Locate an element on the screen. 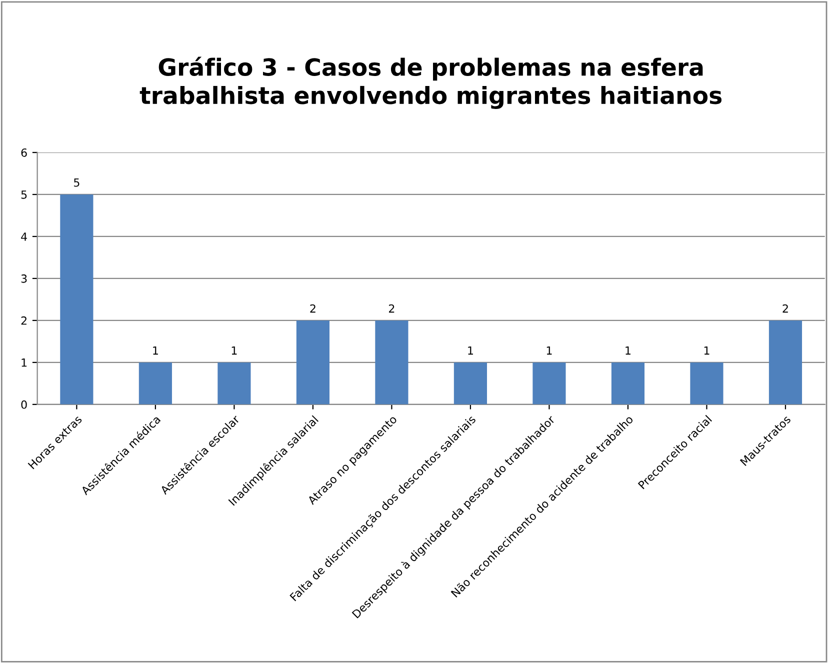 This screenshot has width=829, height=663. chart-title: Gráfico 3 - Casos de problemas na esfera trabalhista envolvendo migrantes haitianos is located at coordinates (431, 82).